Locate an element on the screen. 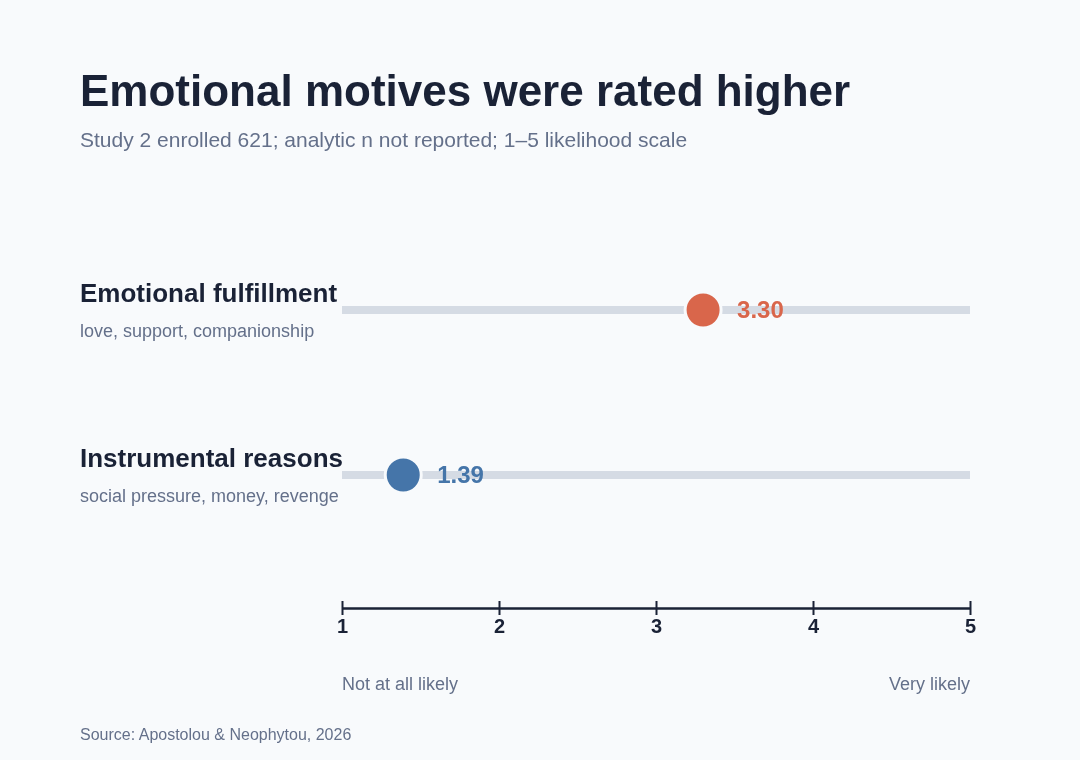  chart-subtitle: Study 2 enrolled 621; analytic n not reported; 1–5 likelihood scale is located at coordinates (384, 139).